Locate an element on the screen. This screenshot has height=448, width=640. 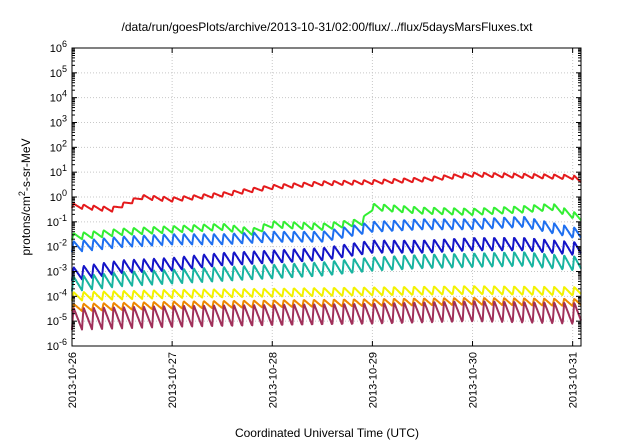
y-axis-label-rest: -s-sr-MeV is located at coordinates (26, 164).